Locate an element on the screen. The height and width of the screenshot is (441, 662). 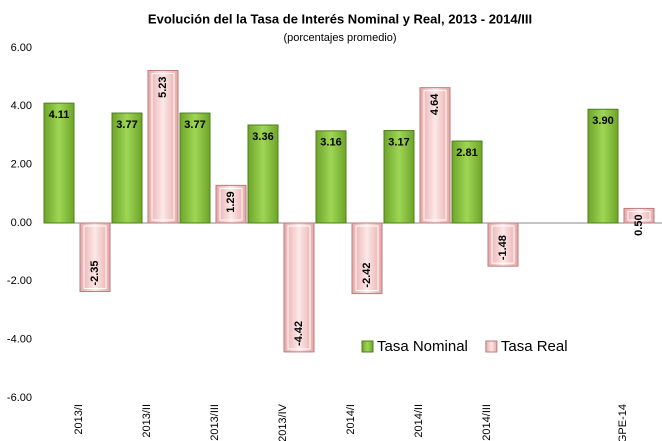
y-tick-label: -6.00 is located at coordinates (19, 398).